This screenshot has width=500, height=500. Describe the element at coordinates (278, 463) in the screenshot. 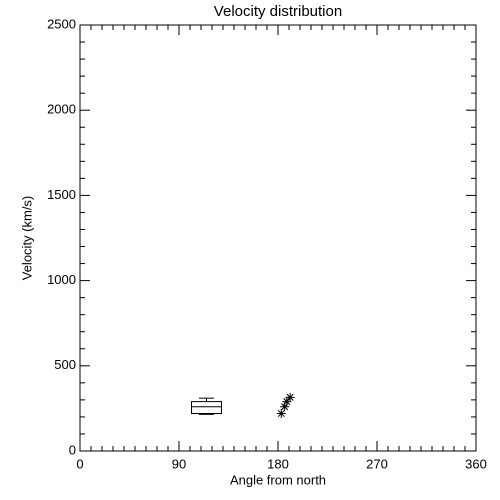

I see `x-tick-label: 180` at that location.